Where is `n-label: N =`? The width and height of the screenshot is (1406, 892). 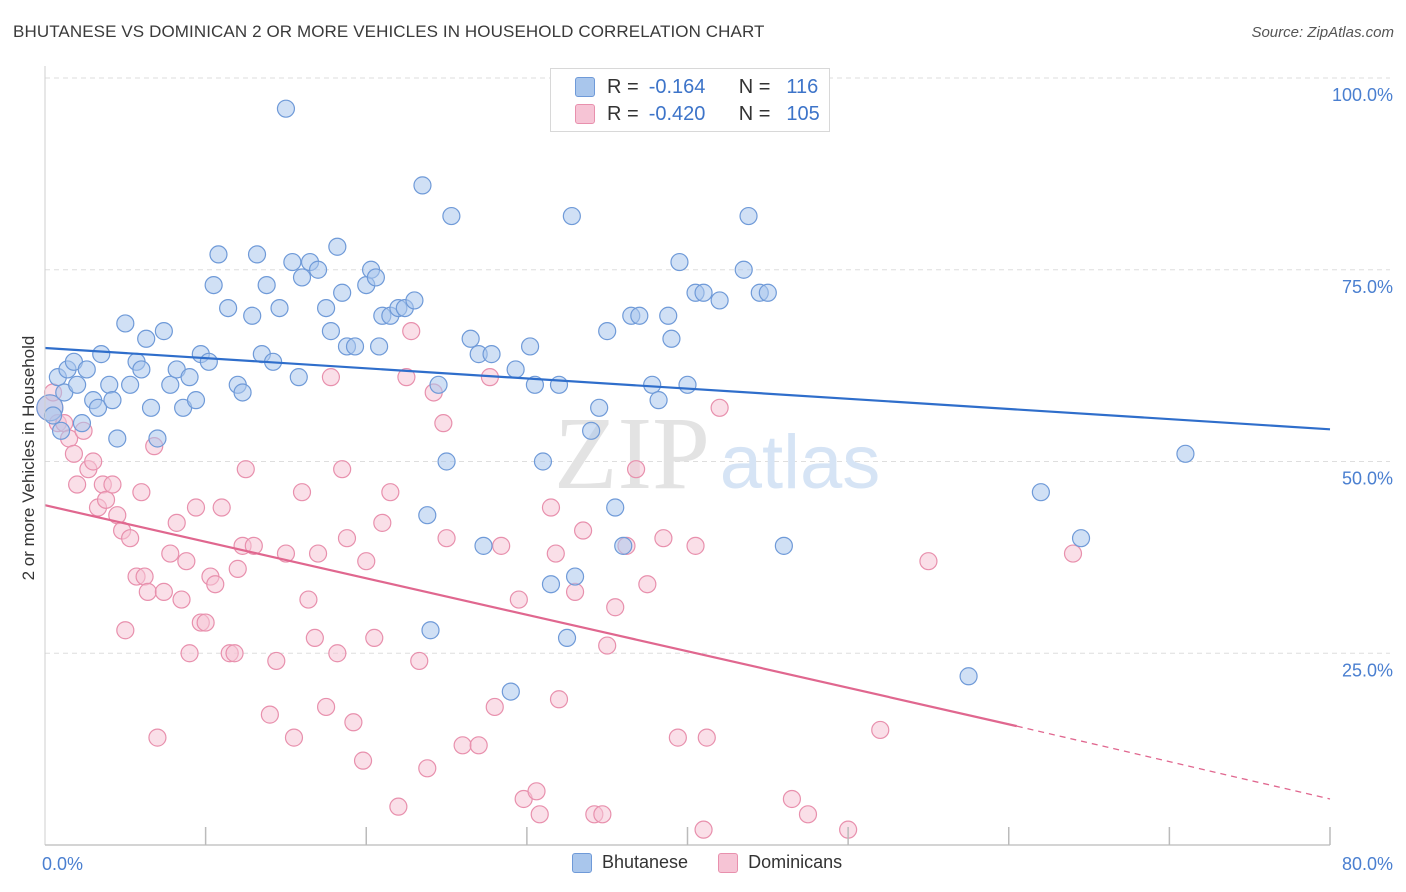
n-label: N = is located at coordinates (754, 113).